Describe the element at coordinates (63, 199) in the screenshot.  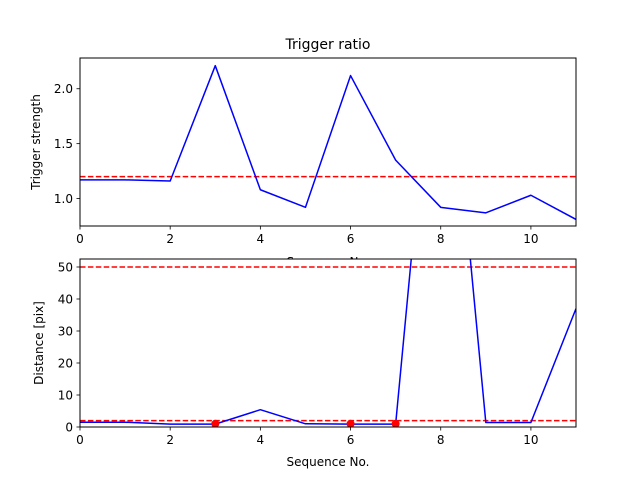
I see `y-tick-label: 1.0` at that location.